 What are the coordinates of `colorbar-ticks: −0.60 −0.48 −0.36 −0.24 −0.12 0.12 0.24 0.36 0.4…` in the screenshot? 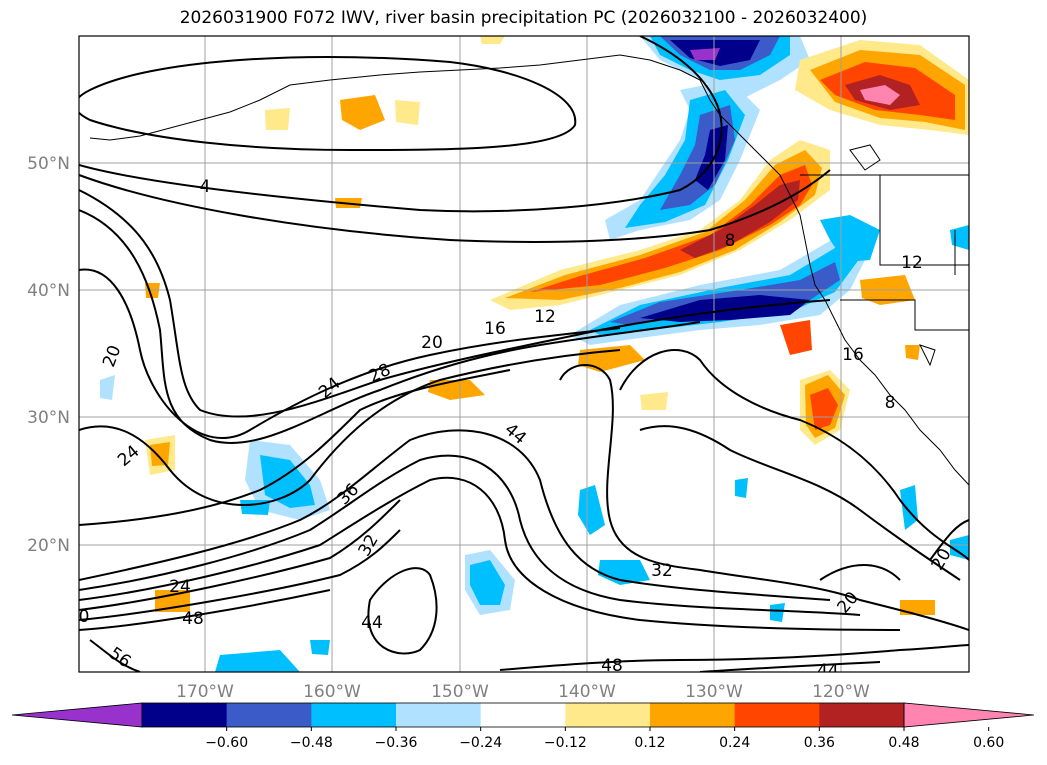 It's located at (604, 739).